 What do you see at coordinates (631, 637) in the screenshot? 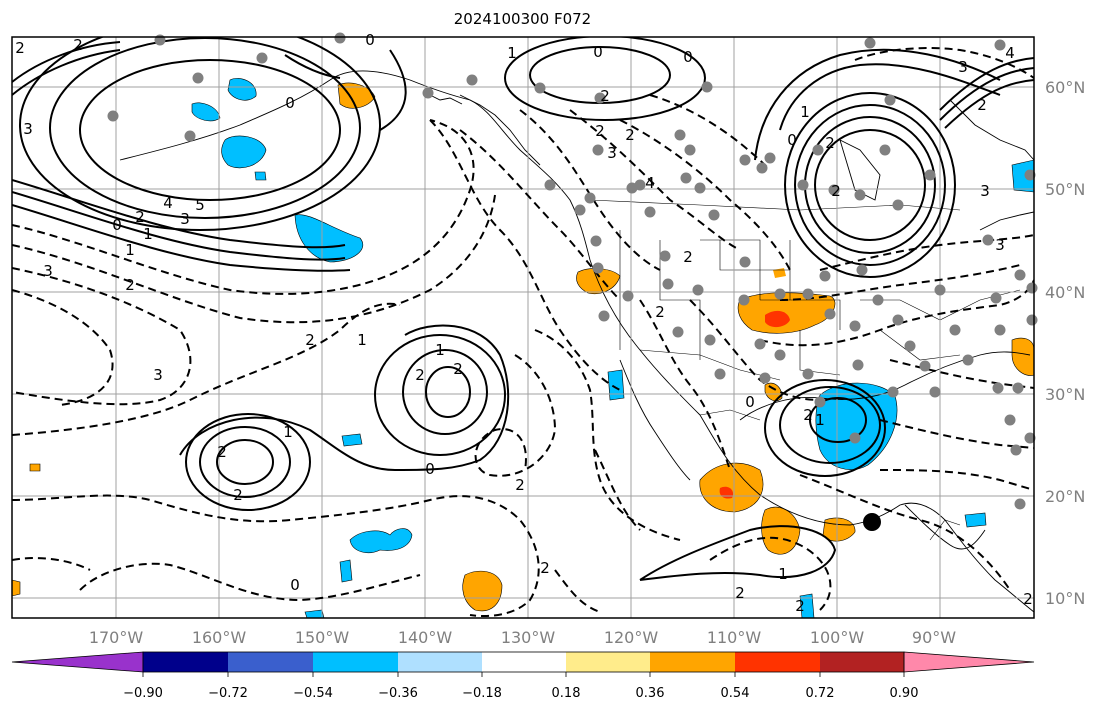
I see `lon-label: 120°W` at bounding box center [631, 637].